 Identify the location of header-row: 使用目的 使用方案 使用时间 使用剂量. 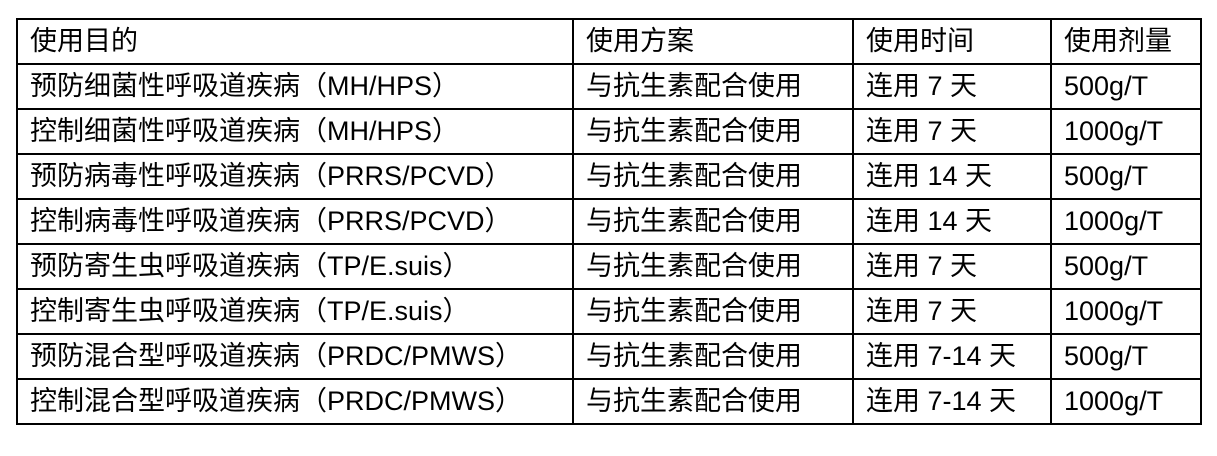
(609, 41).